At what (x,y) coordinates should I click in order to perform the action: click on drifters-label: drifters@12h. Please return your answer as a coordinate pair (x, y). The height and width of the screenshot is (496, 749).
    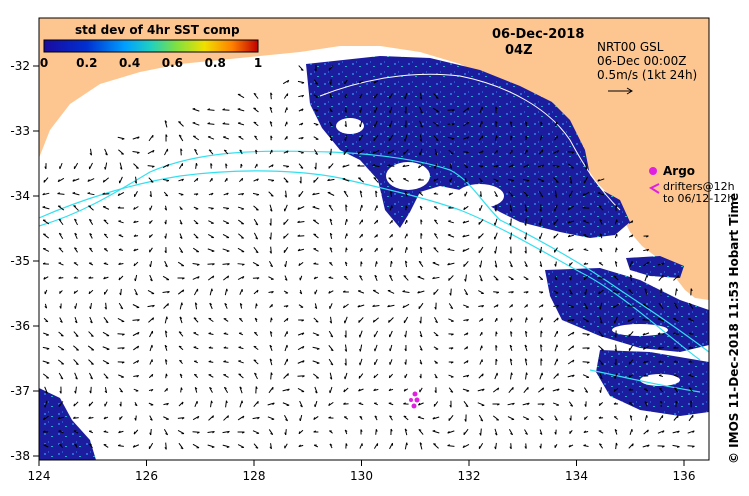
    Looking at the image, I should click on (699, 186).